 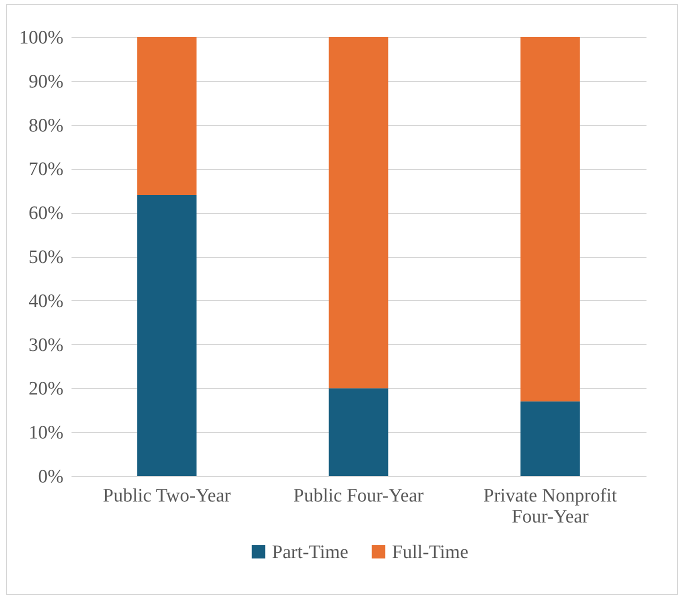 I want to click on x-tick-label: Public Two-Year, so click(x=167, y=496).